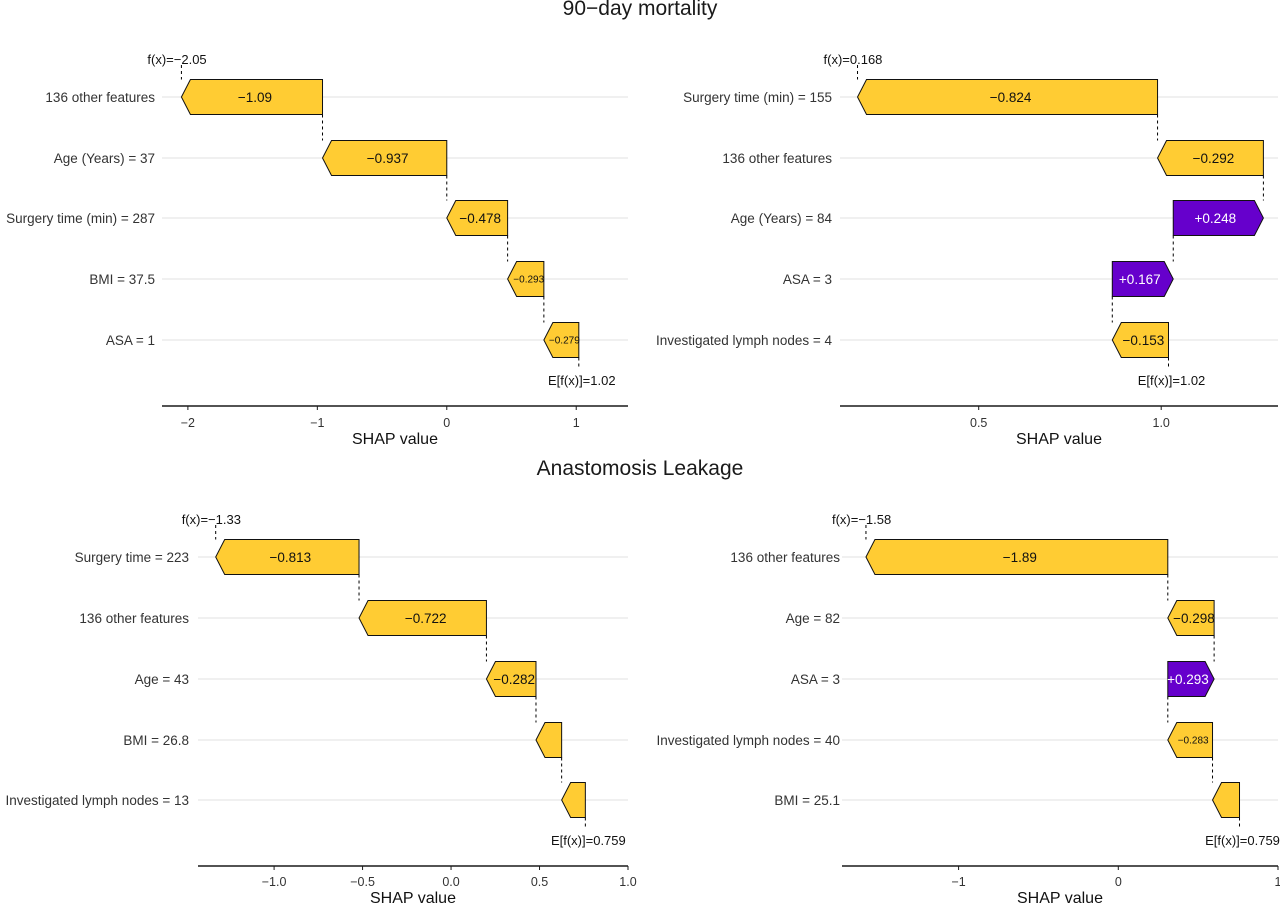 This screenshot has height=906, width=1280. I want to click on bar-value-label: −0.722, so click(426, 618).